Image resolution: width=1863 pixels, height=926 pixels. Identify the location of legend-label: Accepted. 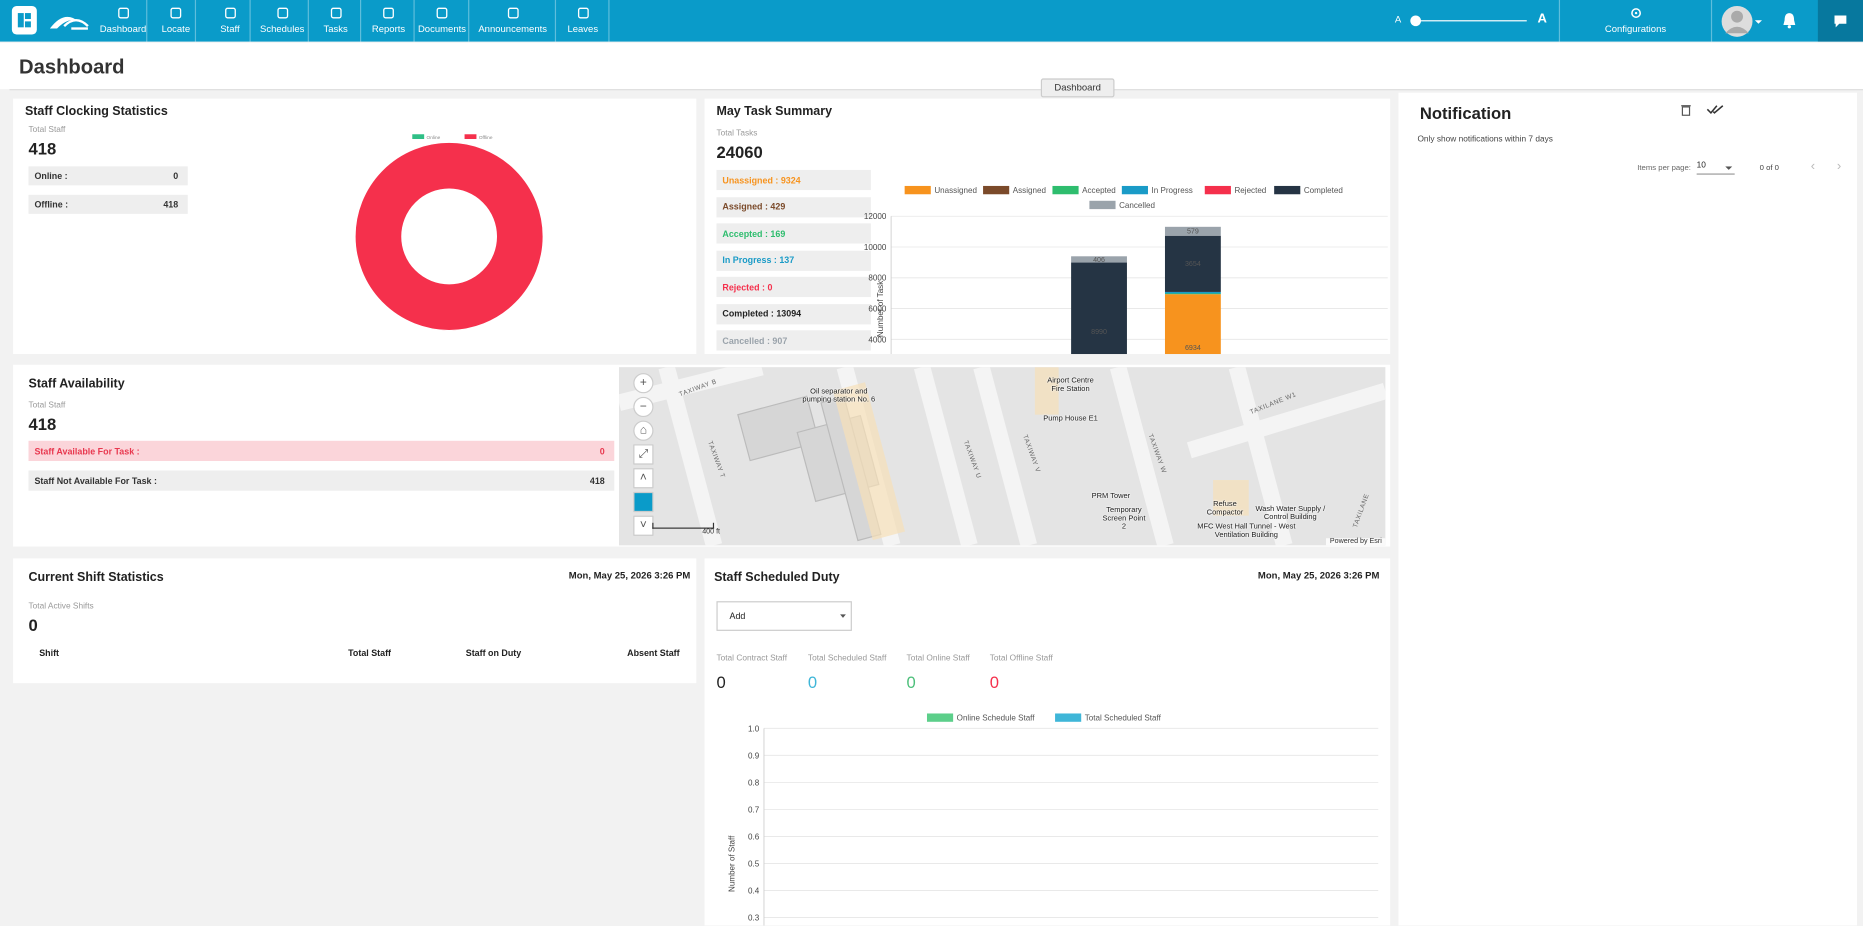
(1099, 190).